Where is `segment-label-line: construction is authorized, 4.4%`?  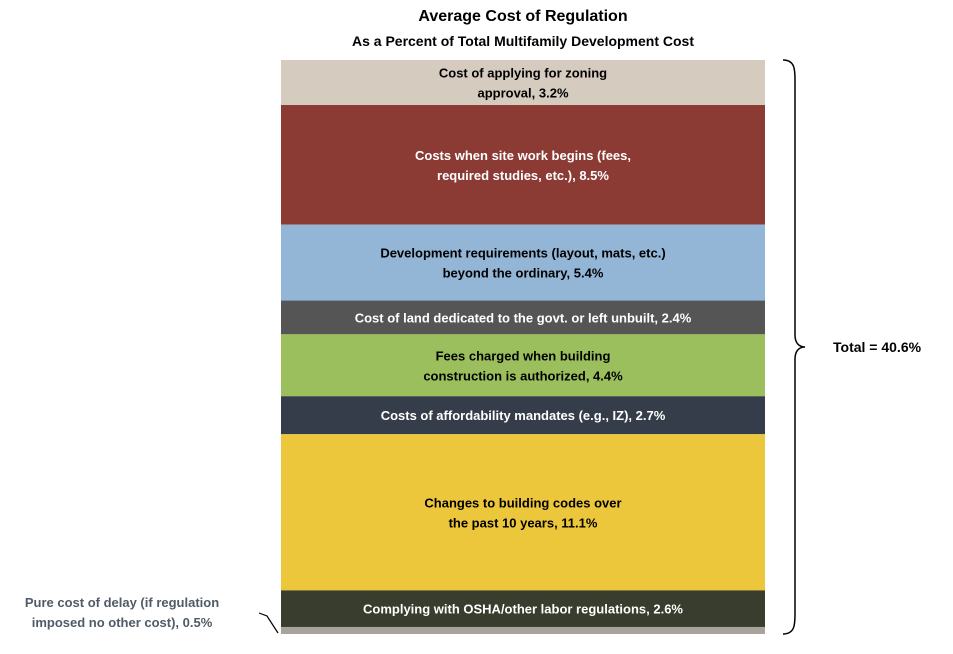
segment-label-line: construction is authorized, 4.4% is located at coordinates (523, 375).